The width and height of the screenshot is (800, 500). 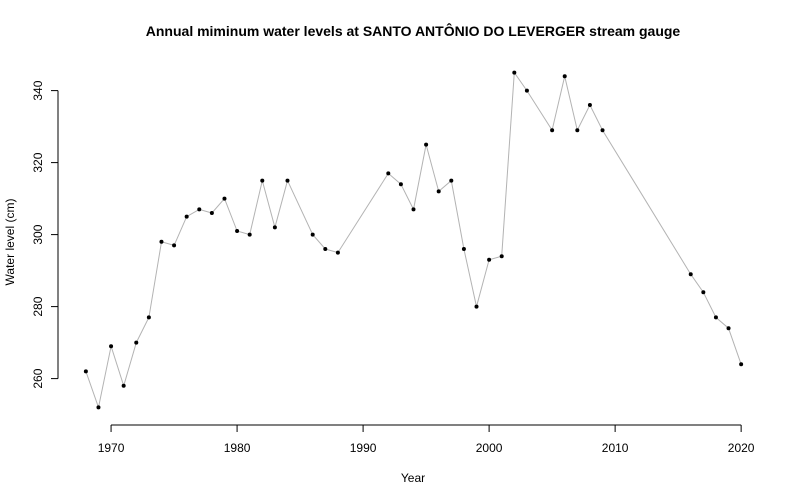 I want to click on y-tick-label: 280, so click(x=38, y=306).